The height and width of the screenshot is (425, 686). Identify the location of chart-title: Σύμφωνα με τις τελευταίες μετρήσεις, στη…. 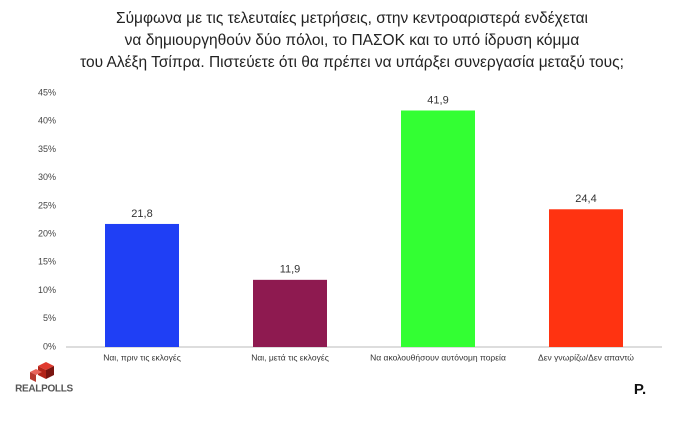
(352, 18).